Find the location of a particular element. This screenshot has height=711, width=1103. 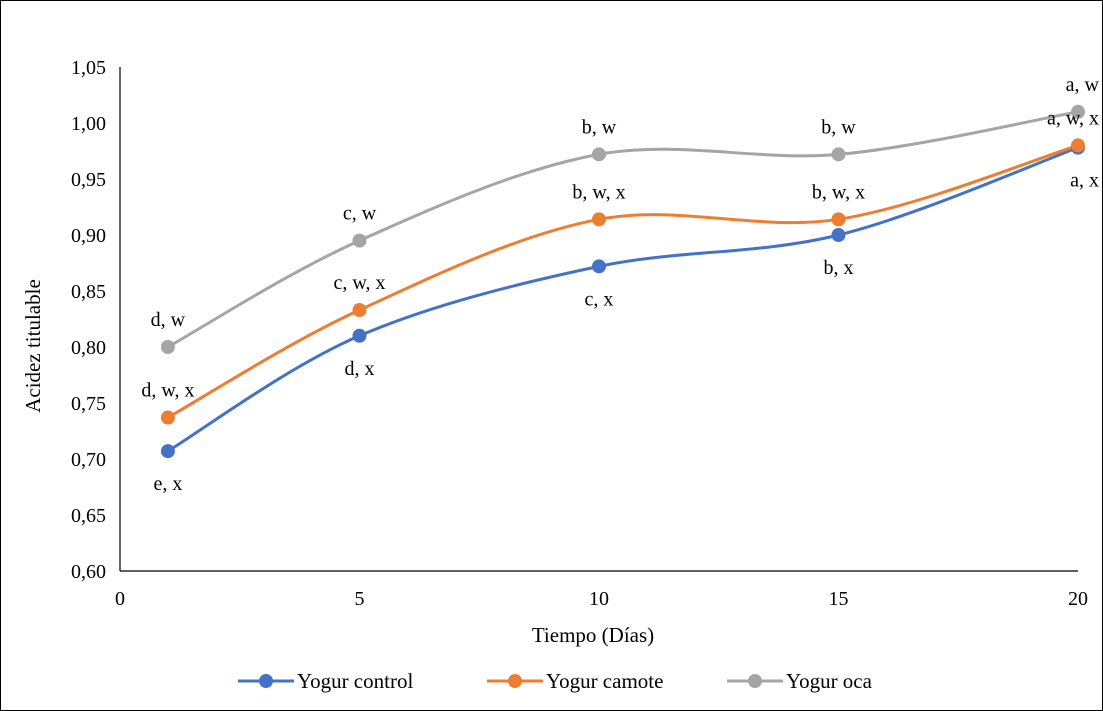

y-tick-label: 0,95 is located at coordinates (88, 180).